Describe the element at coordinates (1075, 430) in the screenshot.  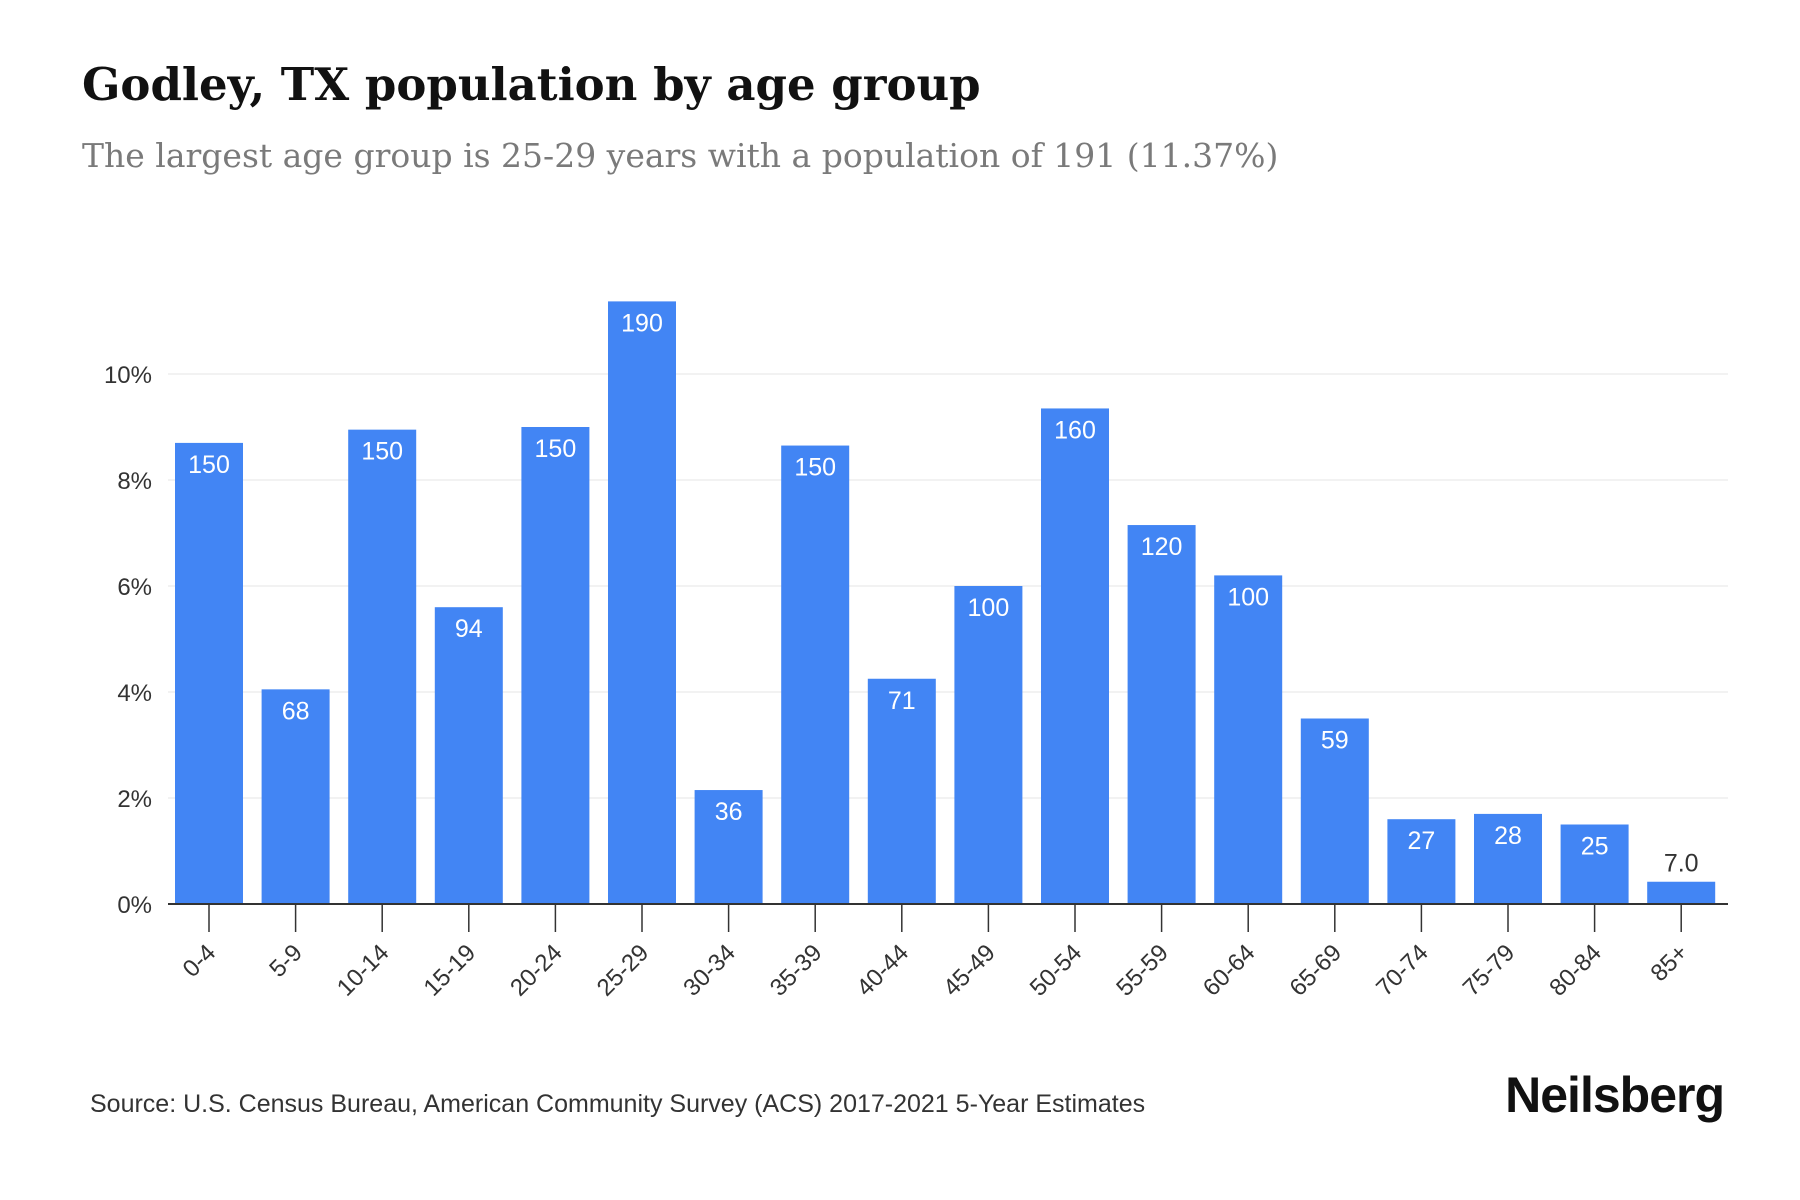
I see `bar-value-label: 160` at that location.